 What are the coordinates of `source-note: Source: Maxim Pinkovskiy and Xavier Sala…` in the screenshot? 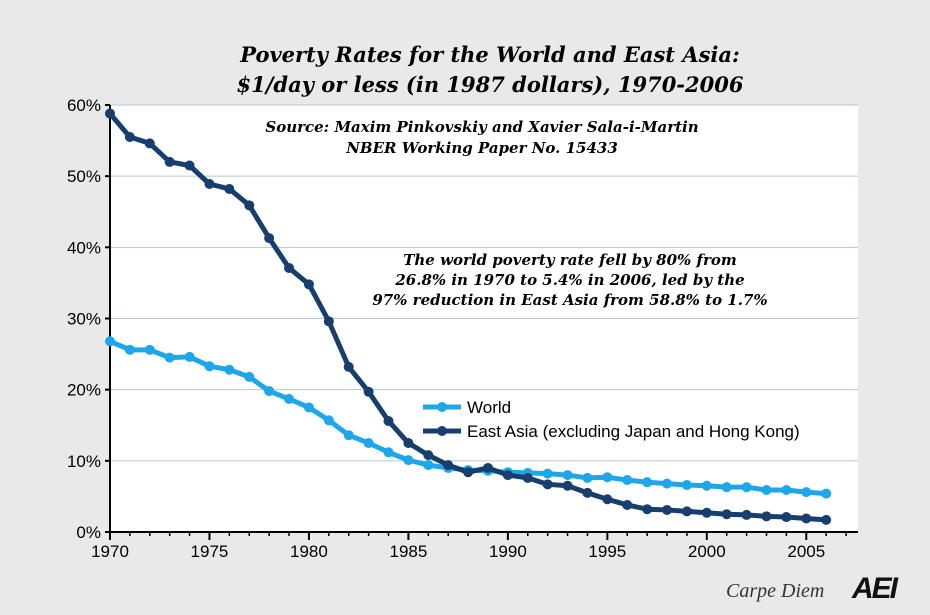 It's located at (481, 127).